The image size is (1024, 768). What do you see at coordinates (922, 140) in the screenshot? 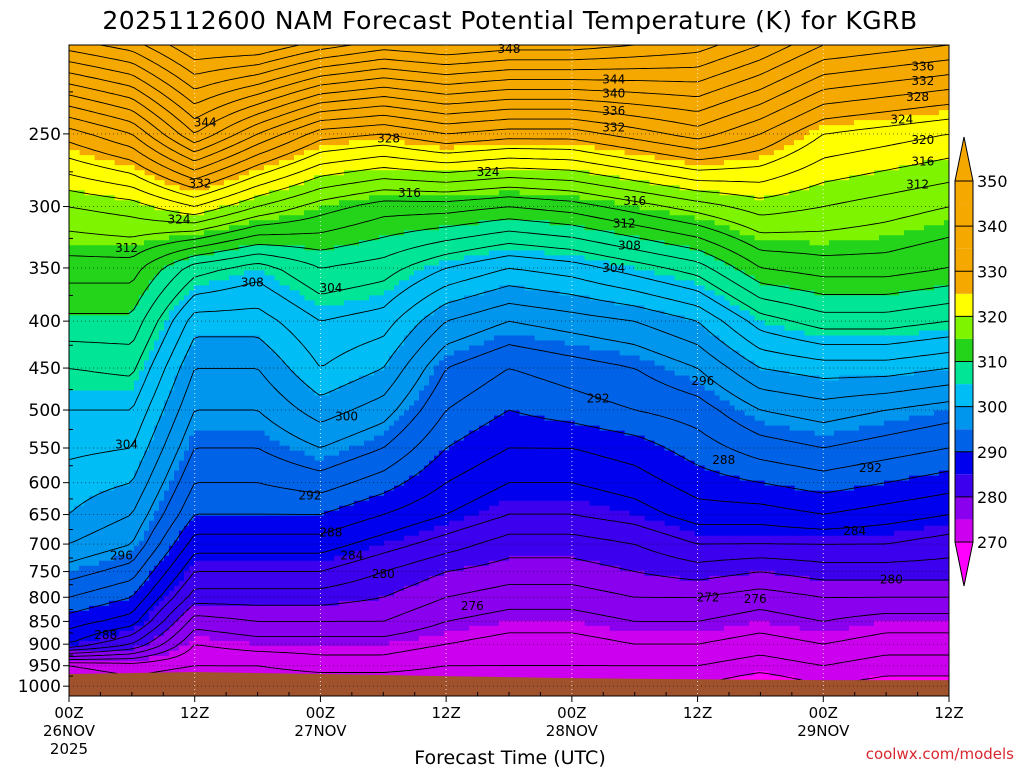
I see `contour-label: 320` at bounding box center [922, 140].